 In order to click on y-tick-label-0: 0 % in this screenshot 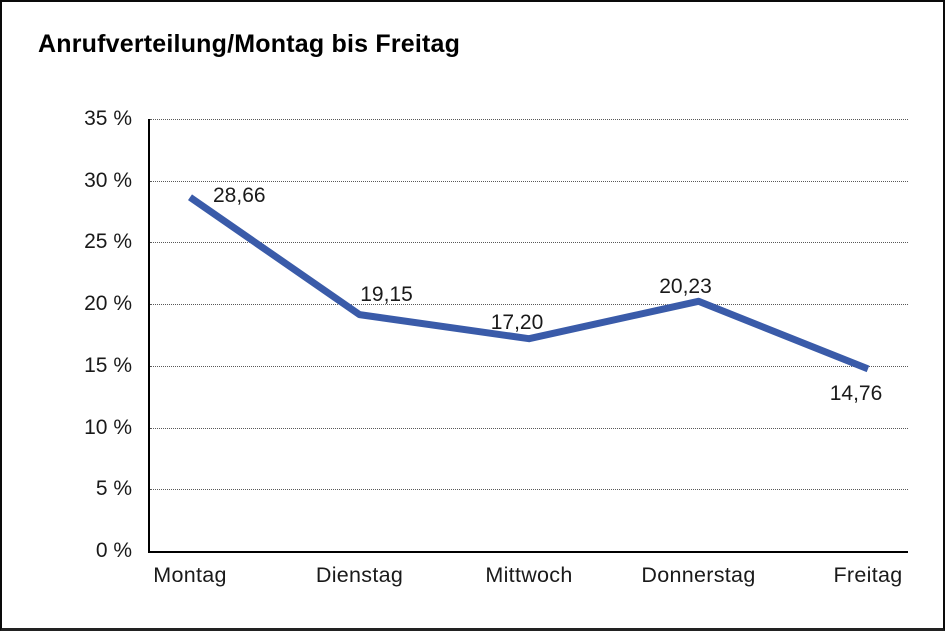, I will do `click(113, 550)`.